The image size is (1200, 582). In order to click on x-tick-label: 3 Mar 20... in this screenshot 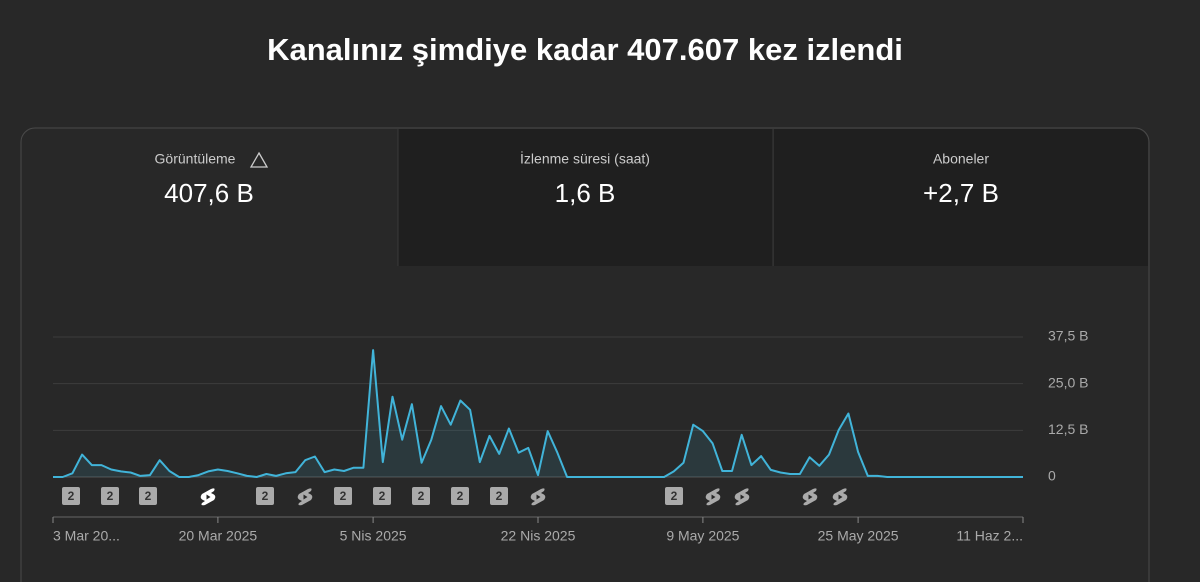, I will do `click(86, 536)`.